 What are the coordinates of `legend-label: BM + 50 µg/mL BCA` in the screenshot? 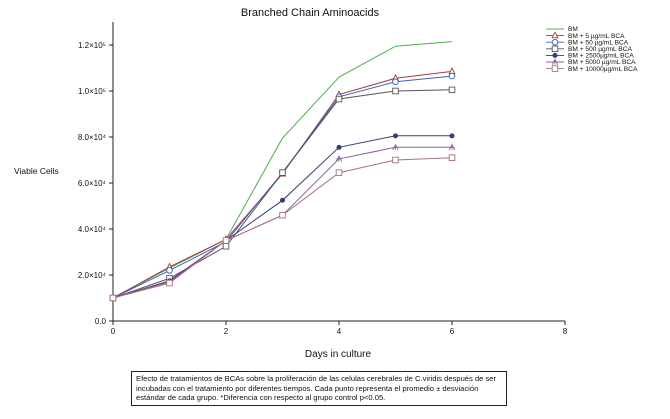 It's located at (598, 42).